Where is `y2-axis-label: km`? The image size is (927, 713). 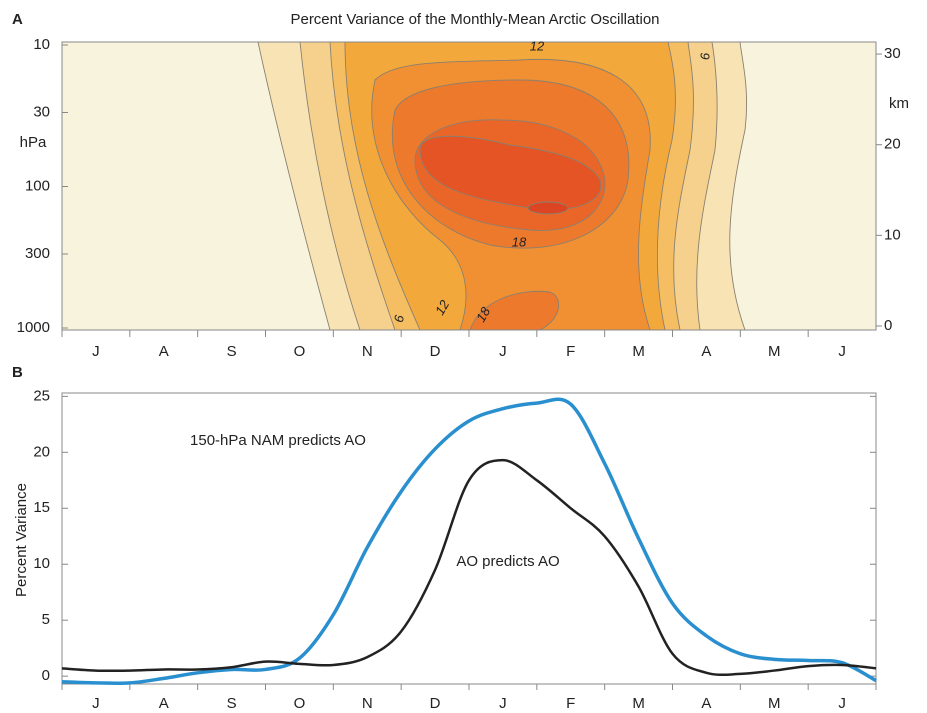
y2-axis-label: km is located at coordinates (899, 103).